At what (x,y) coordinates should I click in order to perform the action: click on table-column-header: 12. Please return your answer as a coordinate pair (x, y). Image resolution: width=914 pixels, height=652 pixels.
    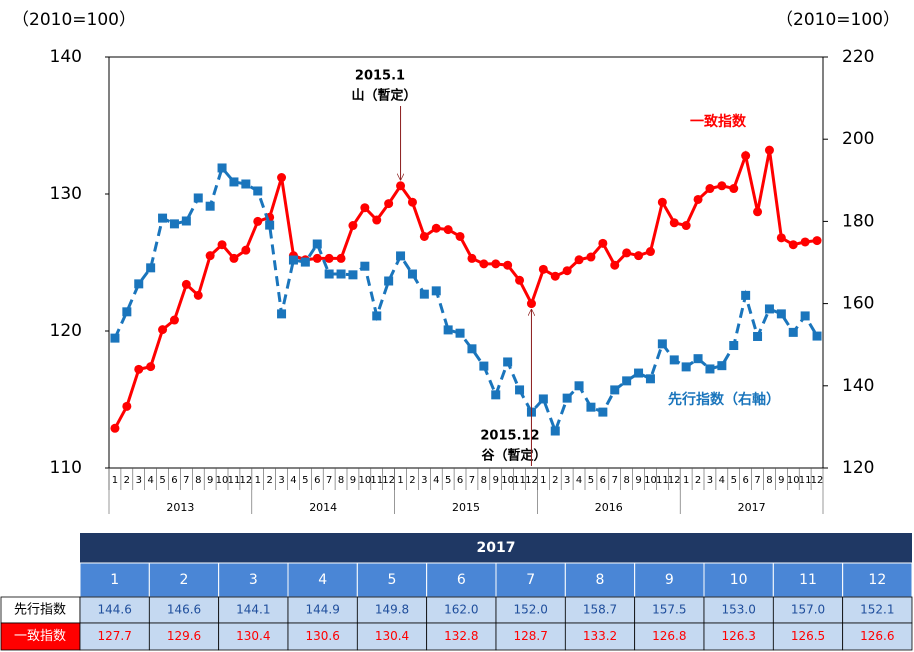
    Looking at the image, I should click on (877, 580).